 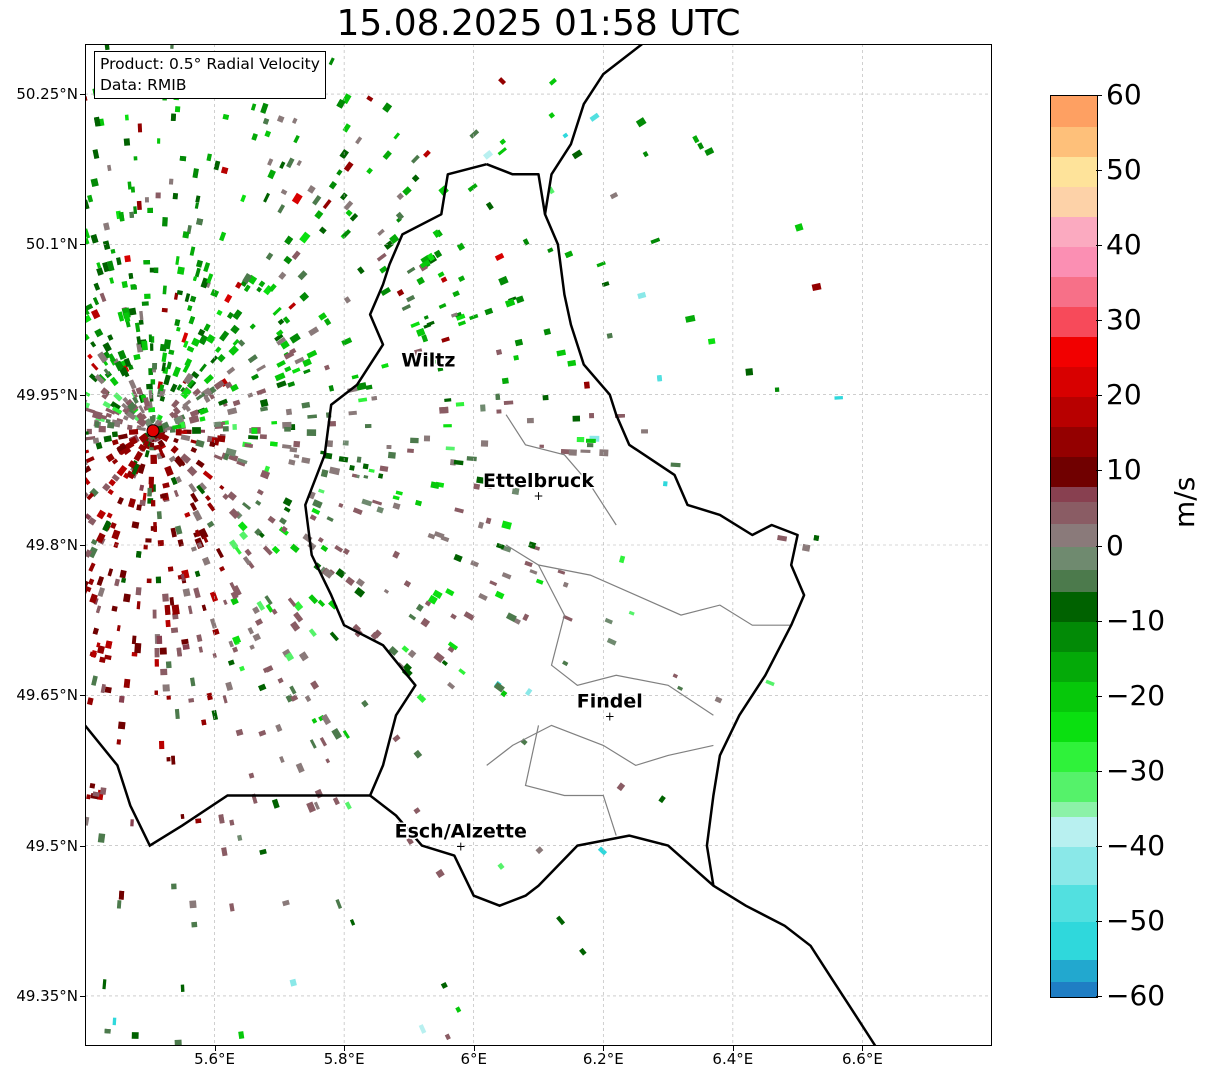 What do you see at coordinates (228, 786) in the screenshot?
I see `france-border` at bounding box center [228, 786].